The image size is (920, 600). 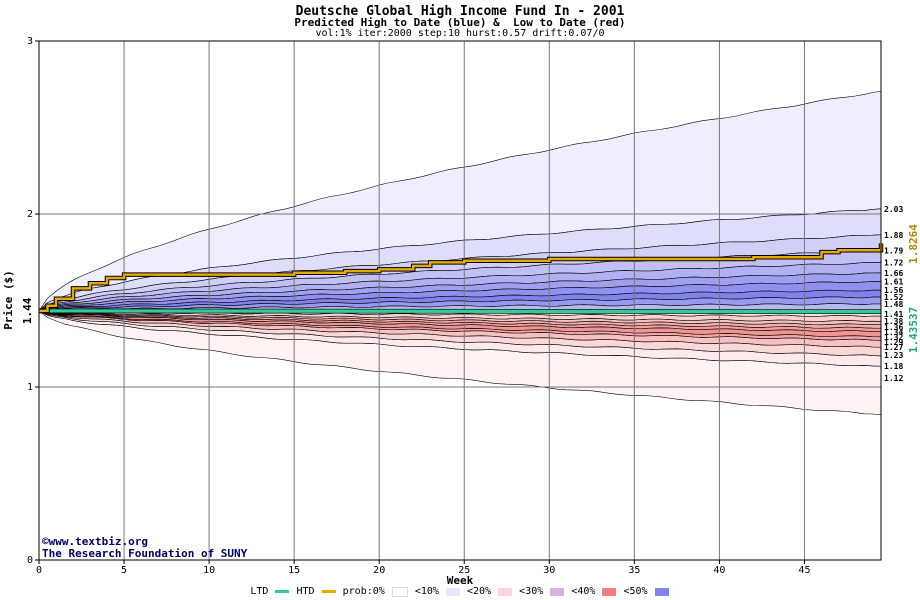 What do you see at coordinates (661, 591) in the screenshot?
I see `legend-band-5-swatch` at bounding box center [661, 591].